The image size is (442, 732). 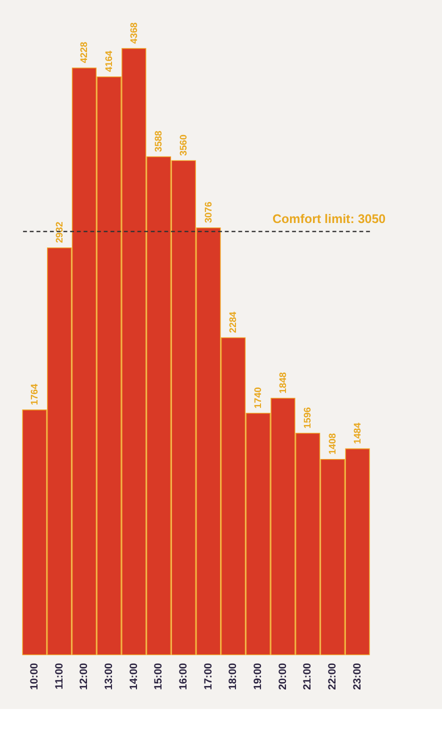 What do you see at coordinates (84, 676) in the screenshot?
I see `x-tick-label: 12:00` at bounding box center [84, 676].